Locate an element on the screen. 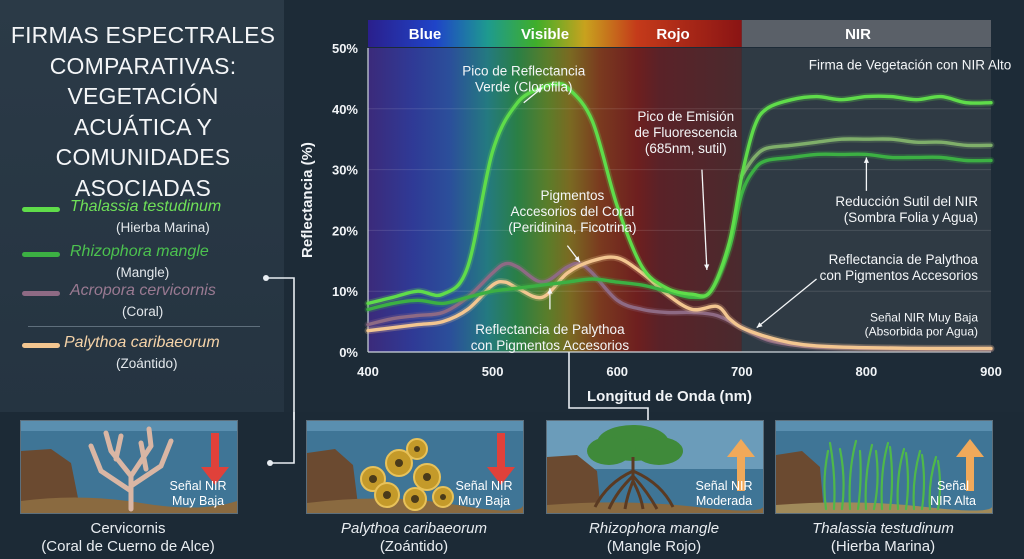 The image size is (1024, 559). mangrove-illustration is located at coordinates (655, 467).